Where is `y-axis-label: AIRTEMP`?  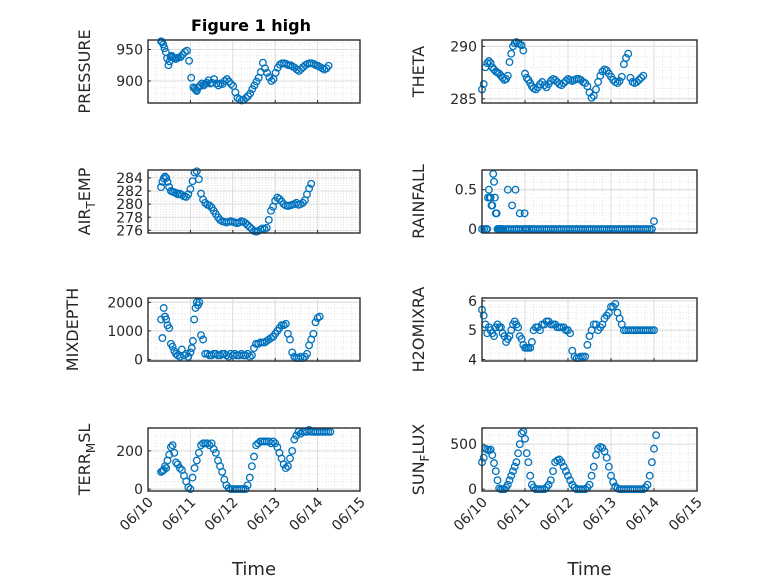
y-axis-label: AIRTEMP is located at coordinates (86, 201).